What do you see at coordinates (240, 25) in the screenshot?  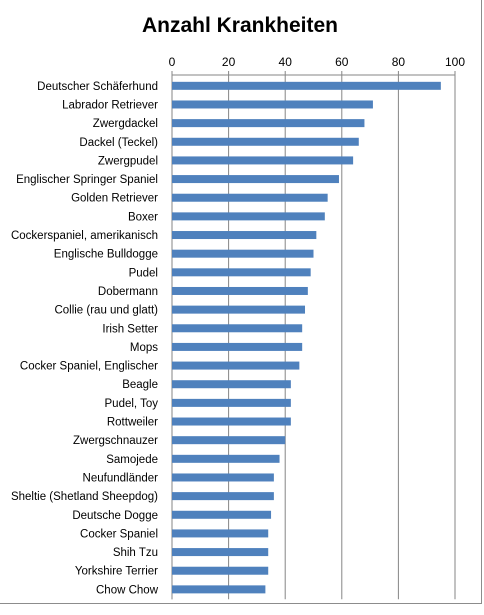 I see `chart-title: Anzahl Krankheiten` at bounding box center [240, 25].